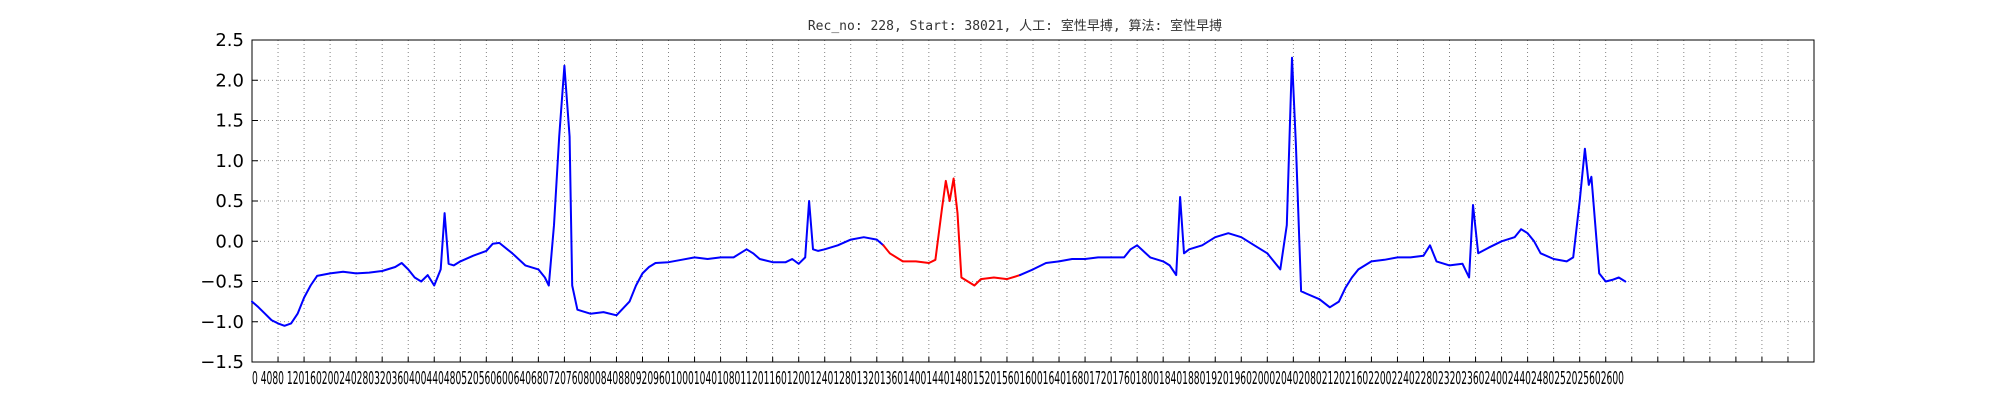  I want to click on y-tick-label: 0.0, so click(229, 241).